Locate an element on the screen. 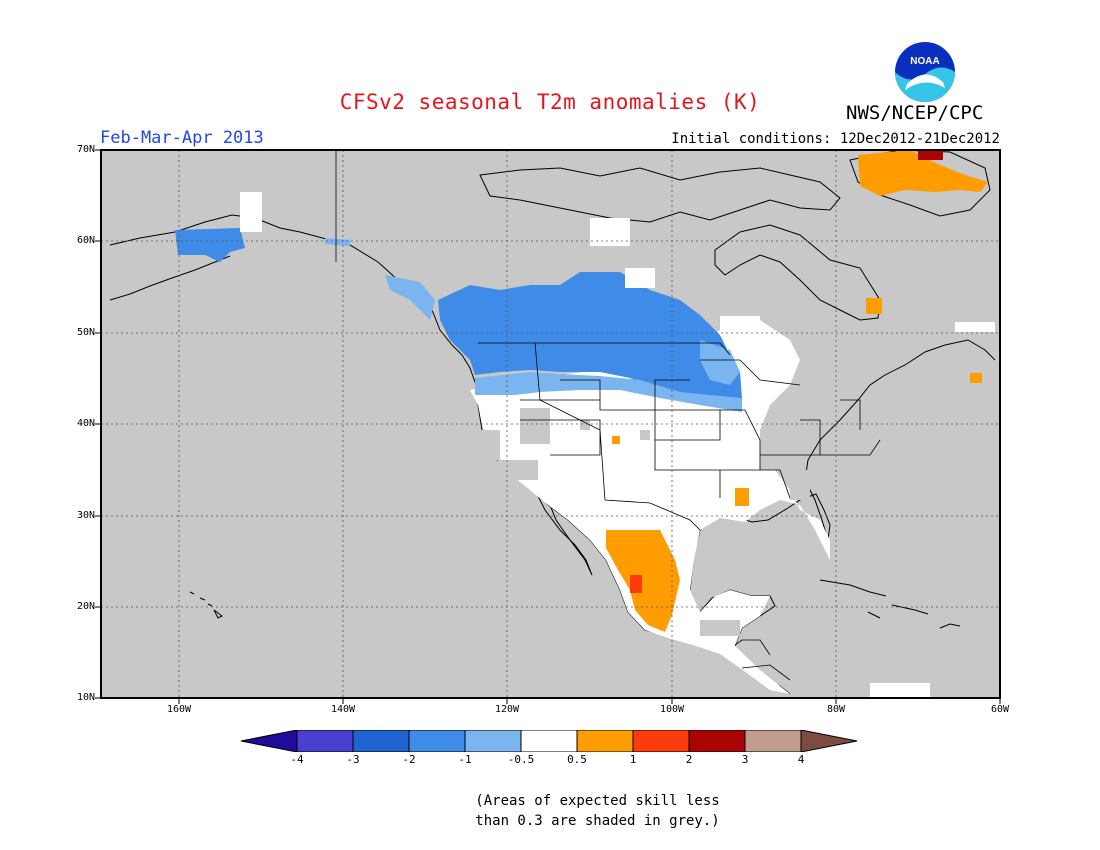 The image size is (1100, 850). light-cool-anomaly-region is located at coordinates (533, 325).